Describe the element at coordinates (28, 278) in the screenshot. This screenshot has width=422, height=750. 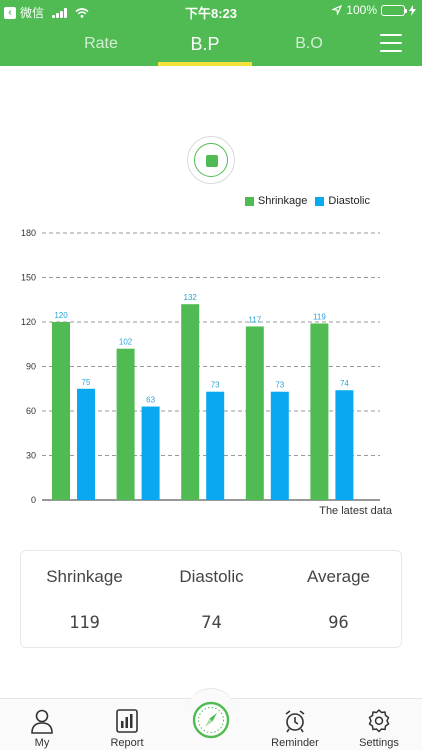
I see `y-tick-label: 150` at that location.